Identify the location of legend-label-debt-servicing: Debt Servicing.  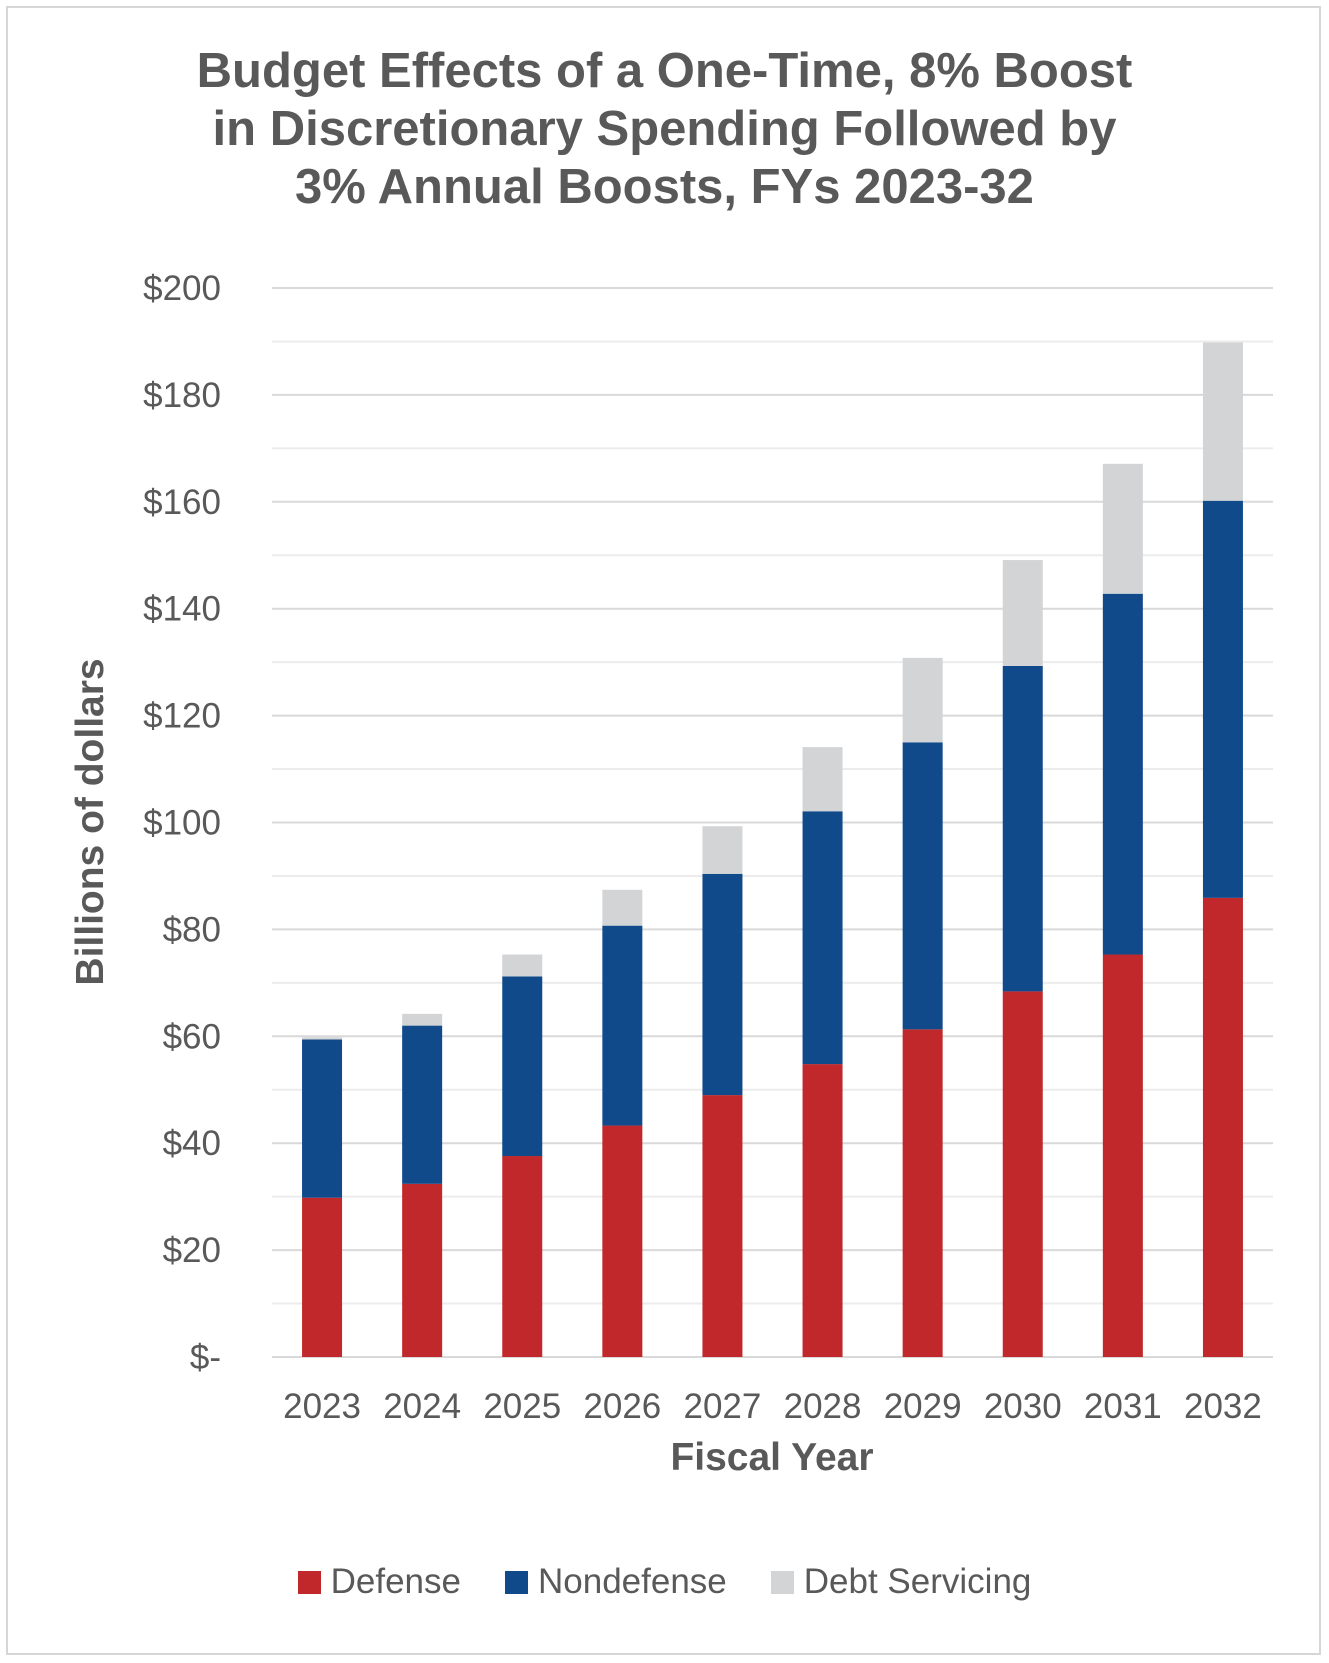
(917, 1581).